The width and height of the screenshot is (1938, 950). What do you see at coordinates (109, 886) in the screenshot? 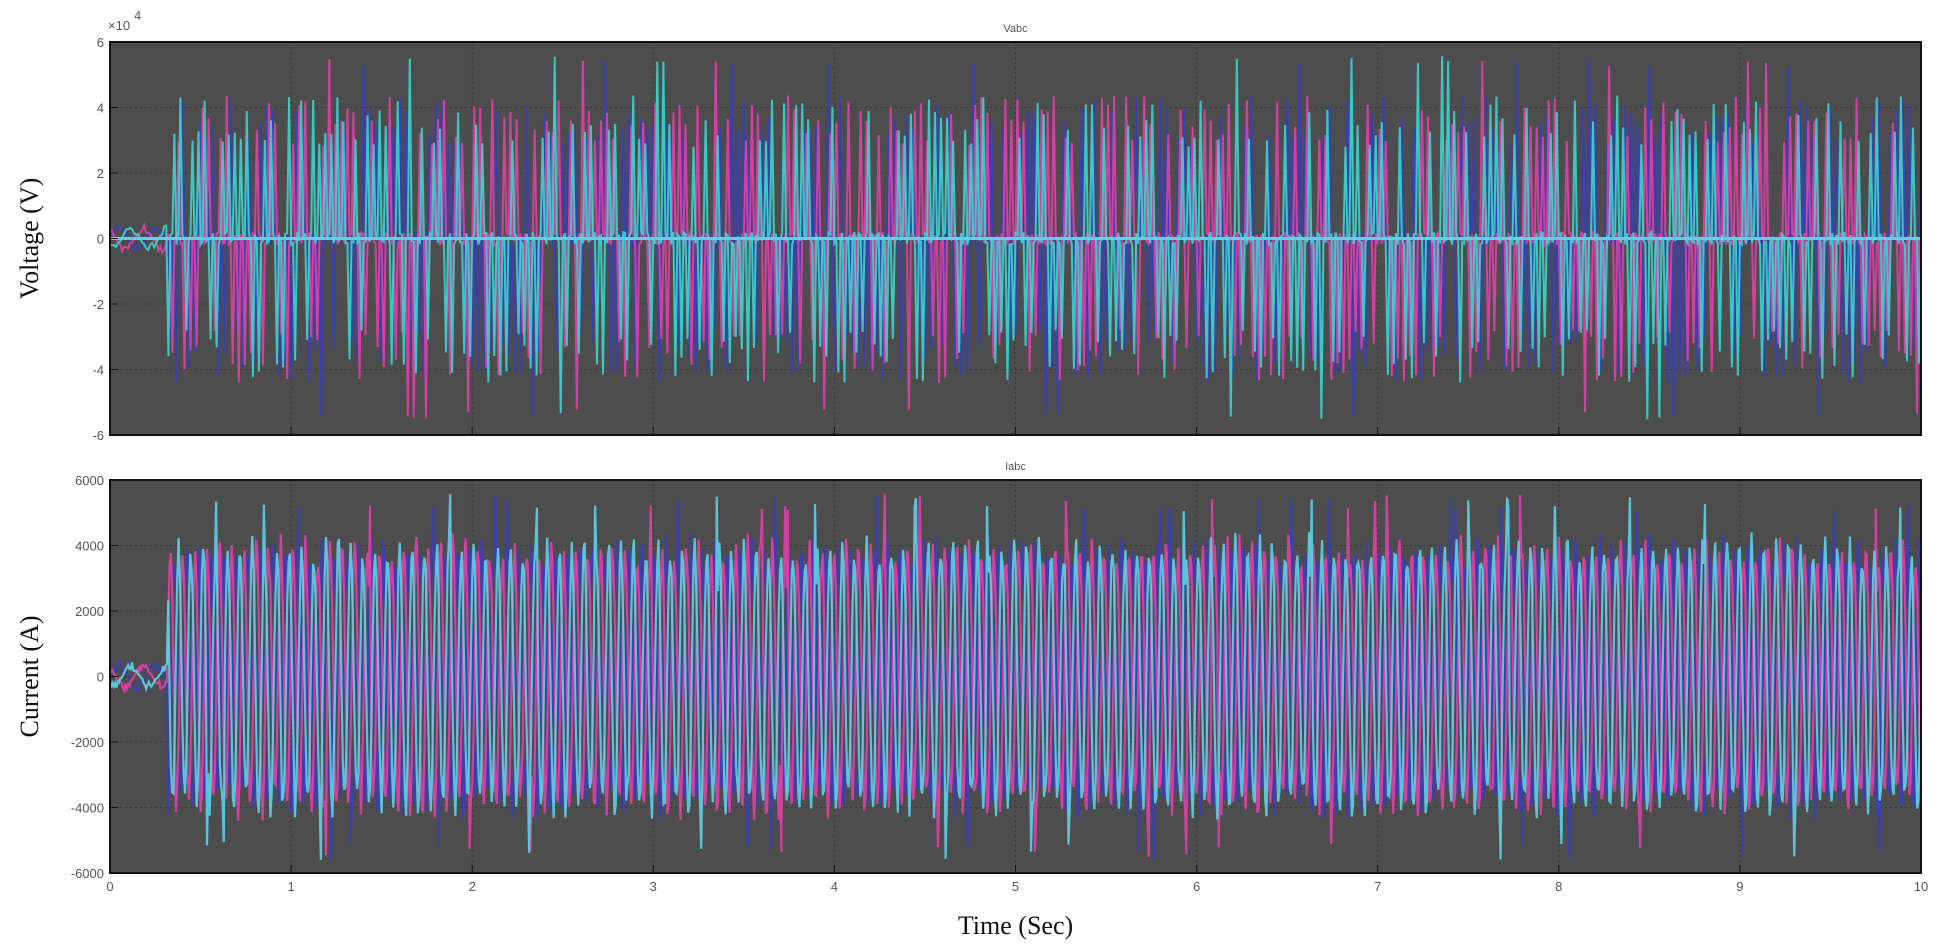
I see `x-tick-label: 0` at bounding box center [109, 886].